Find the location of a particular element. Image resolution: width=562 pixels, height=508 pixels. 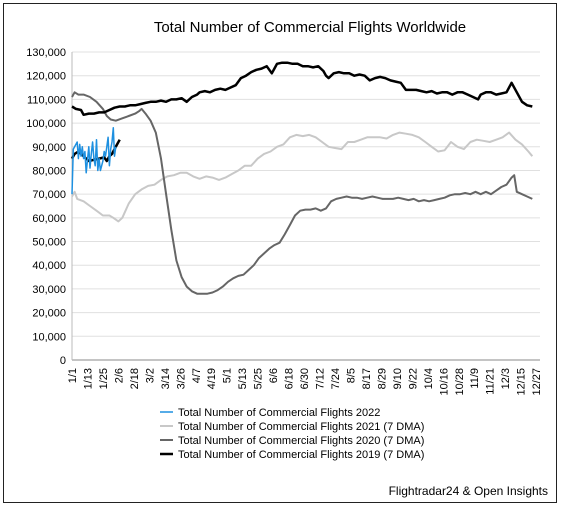

x-tick-label: 3/2 is located at coordinates (150, 375).